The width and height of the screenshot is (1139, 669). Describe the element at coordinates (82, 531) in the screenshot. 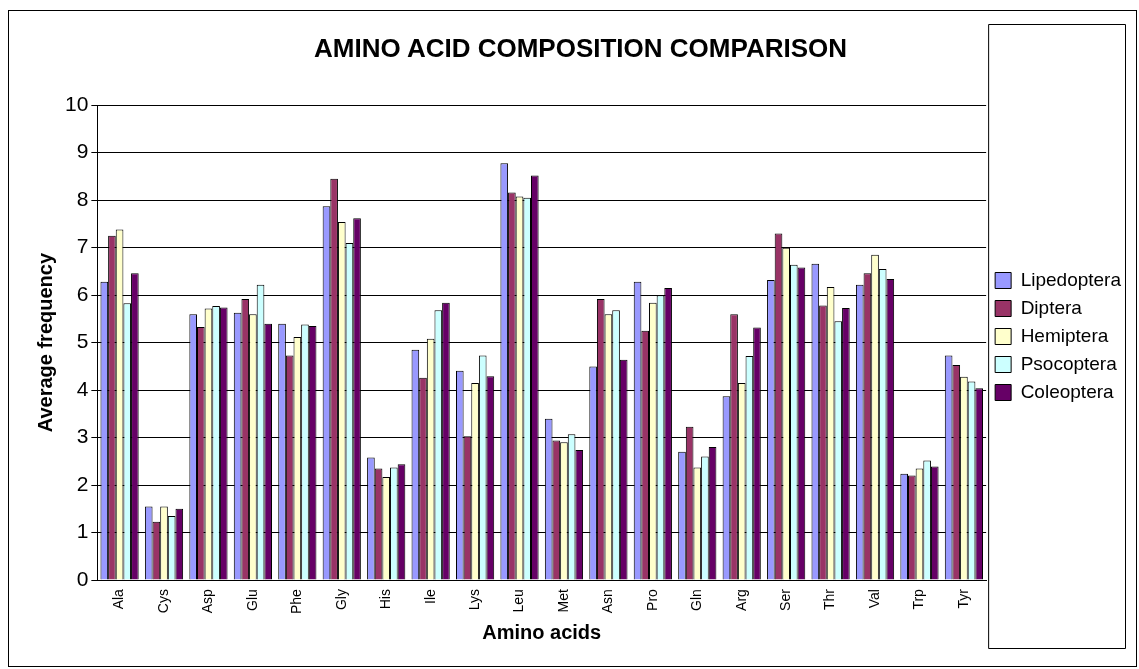

I see `y-tick-label: 1` at that location.